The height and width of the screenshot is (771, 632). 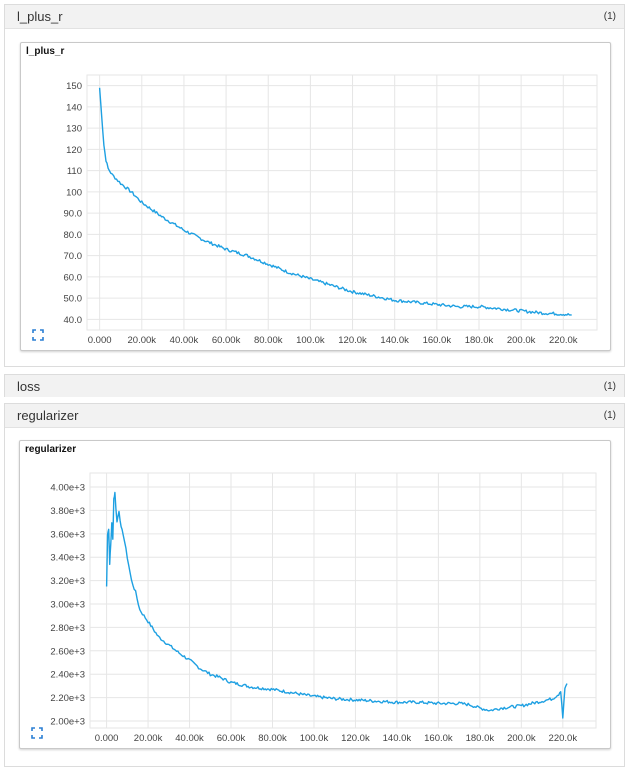 What do you see at coordinates (67, 721) in the screenshot?
I see `y-tick-label: 2.00e+3` at bounding box center [67, 721].